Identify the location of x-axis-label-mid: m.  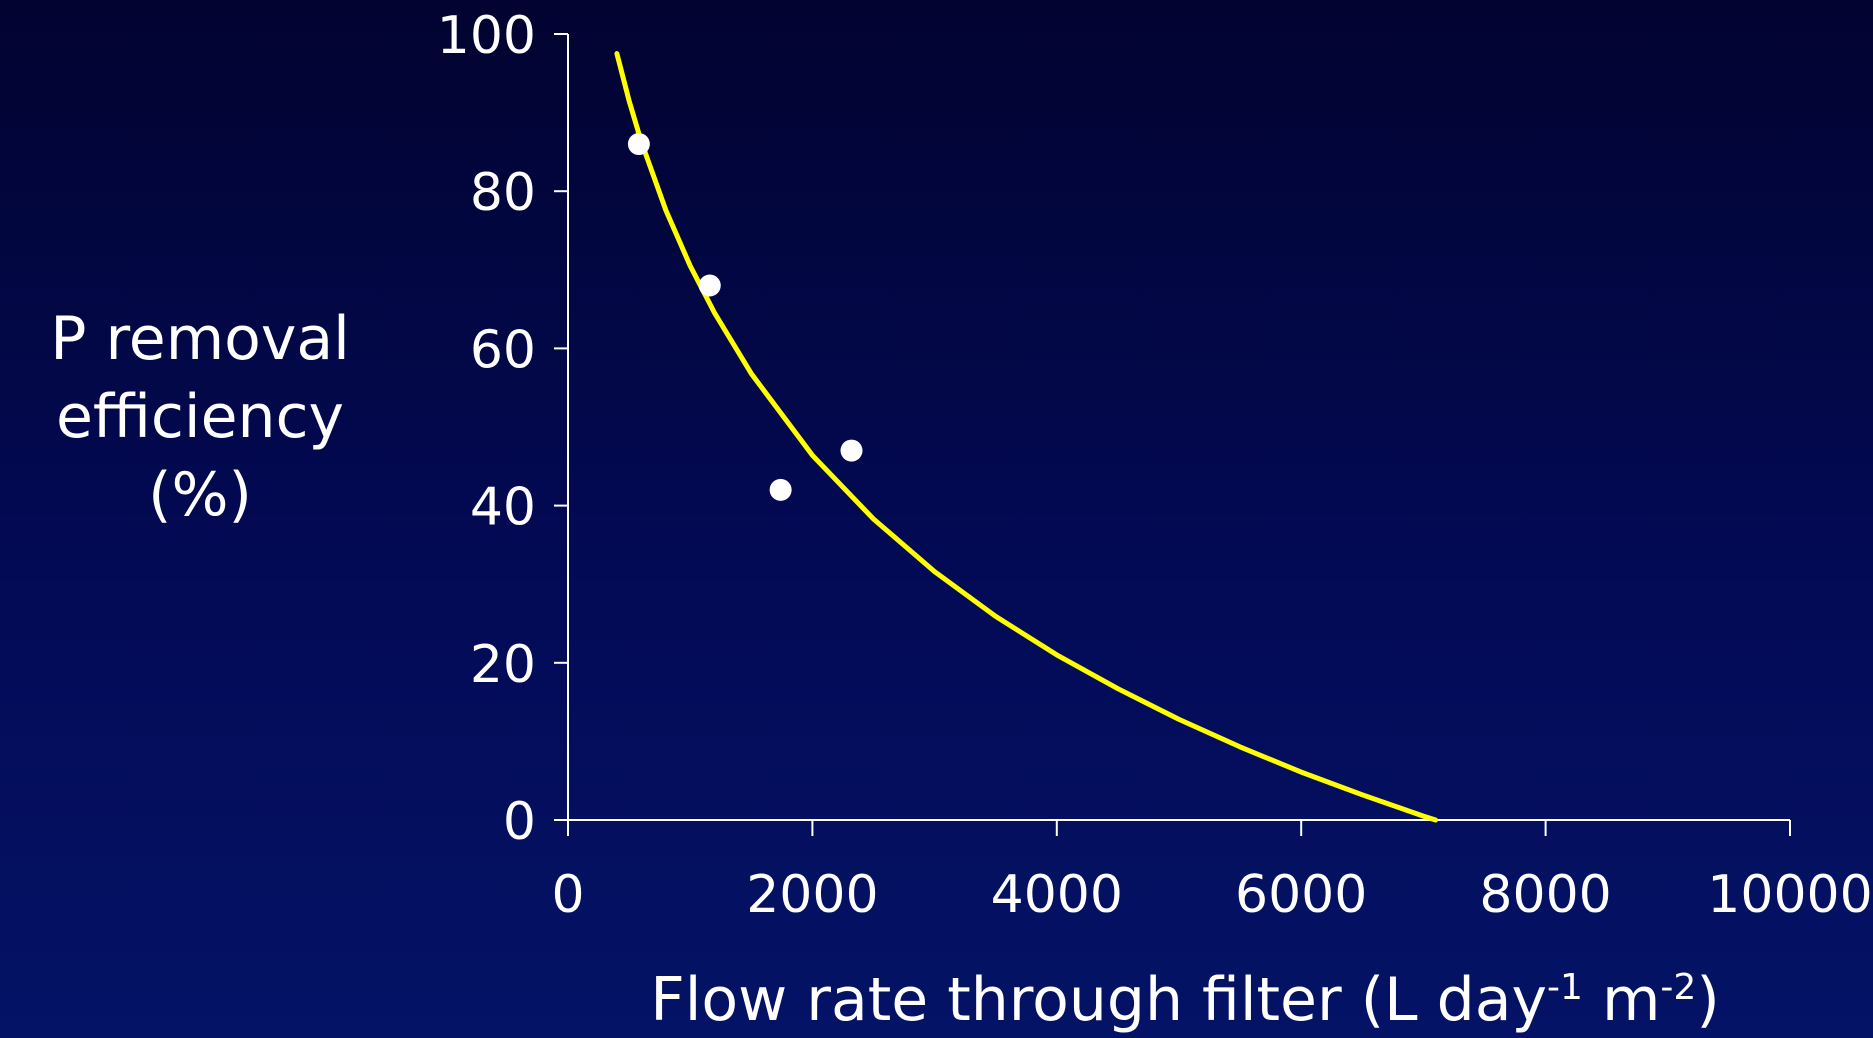
(1621, 1000).